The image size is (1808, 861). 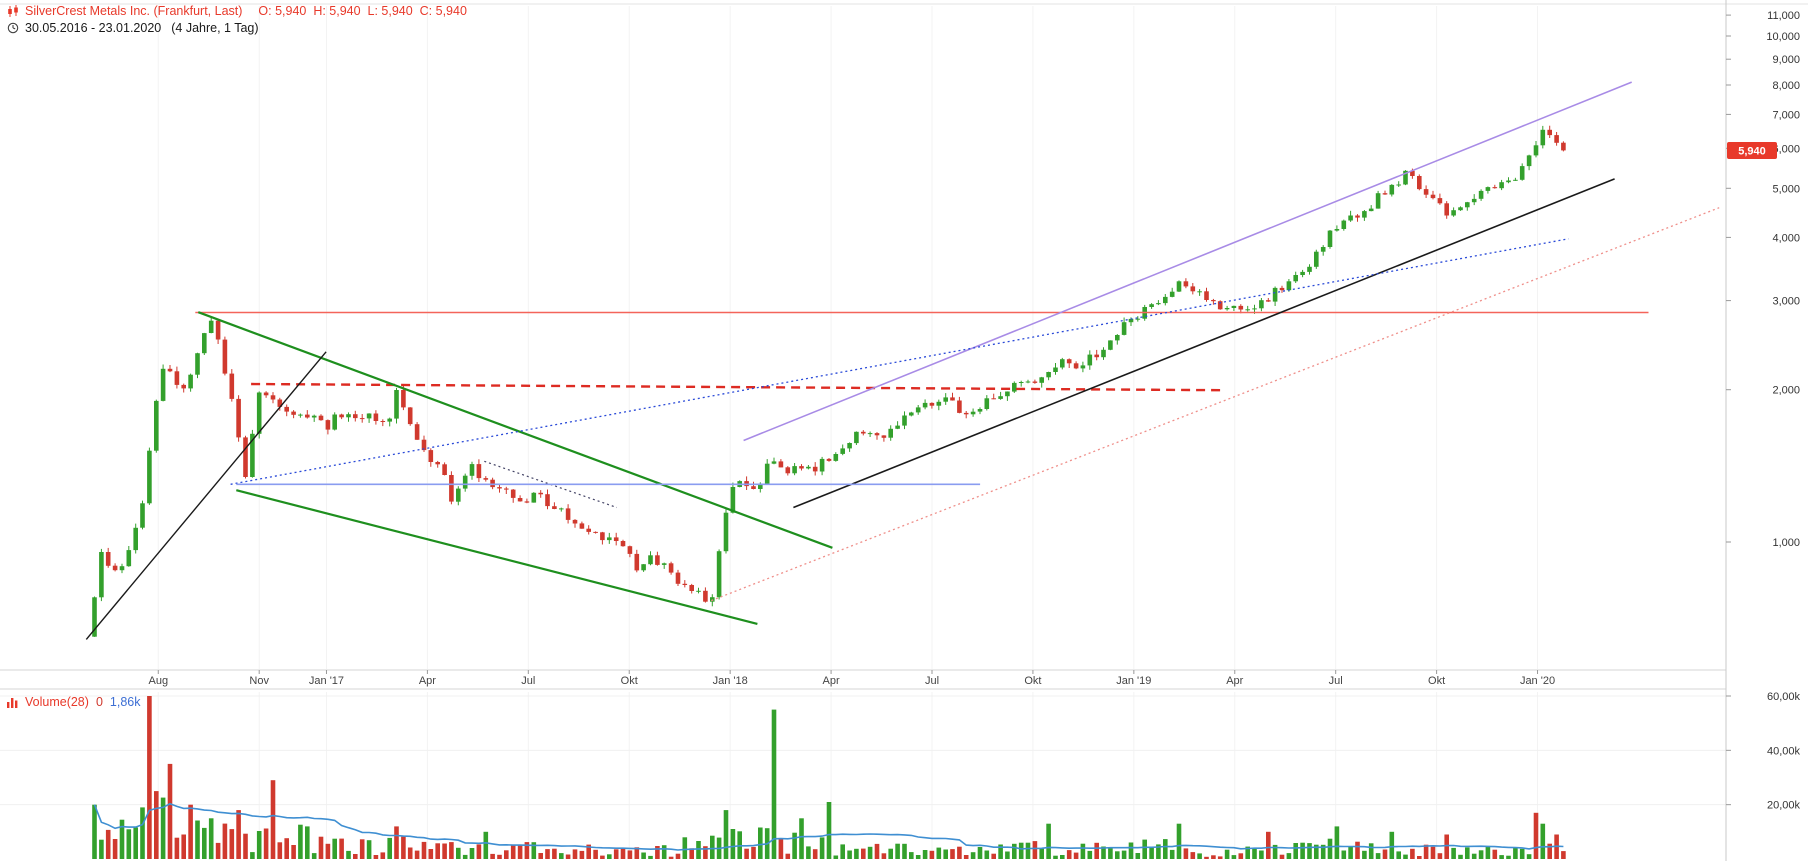 What do you see at coordinates (1763, 751) in the screenshot?
I see `volume-axis: 60,00k 40,00k 20,00k` at bounding box center [1763, 751].